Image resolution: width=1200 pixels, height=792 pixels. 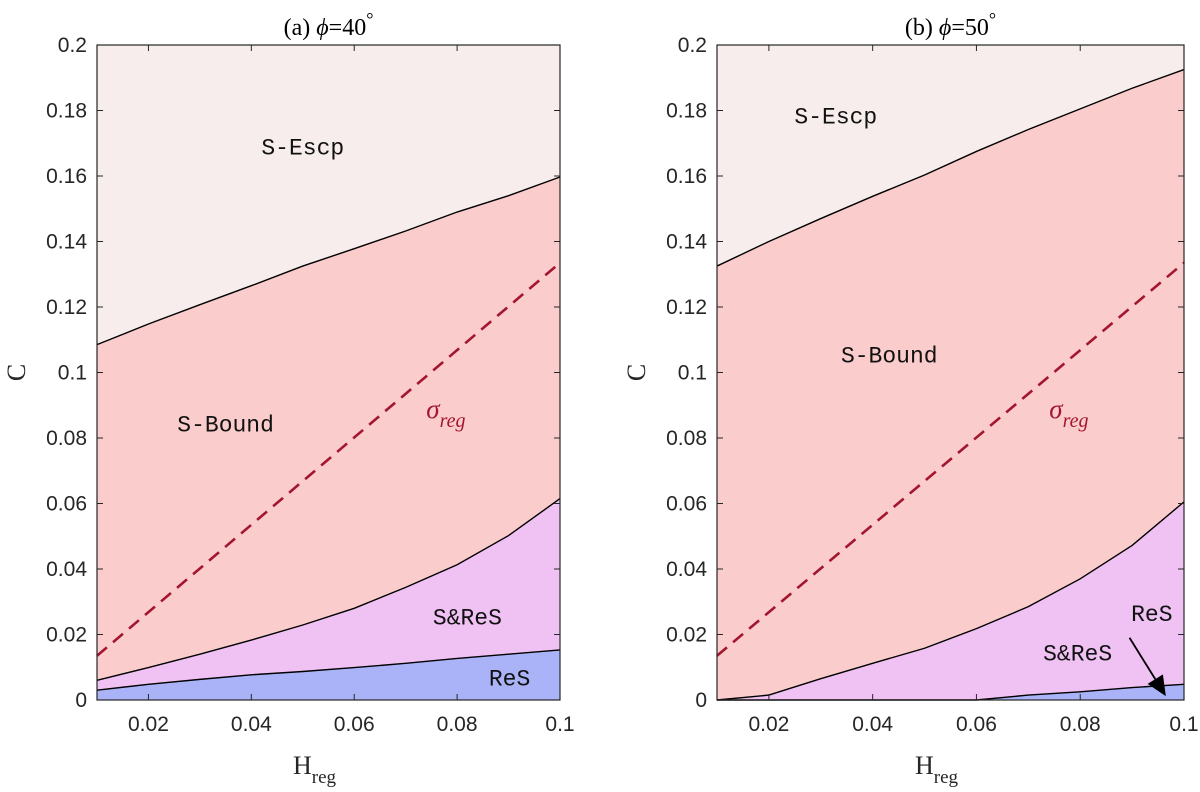 I want to click on title-suffix: =50, so click(x=970, y=28).